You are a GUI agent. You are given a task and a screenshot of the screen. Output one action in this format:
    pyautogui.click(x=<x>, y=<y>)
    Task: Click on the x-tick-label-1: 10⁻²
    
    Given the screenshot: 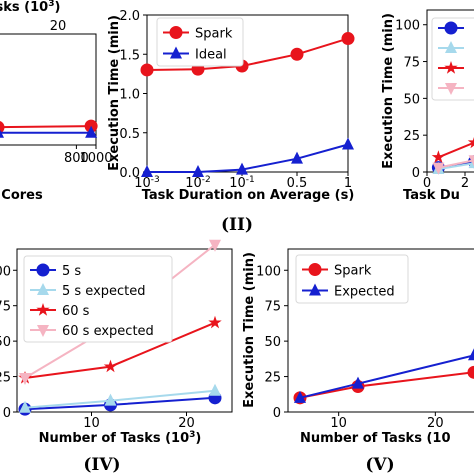 What is the action you would take?
    pyautogui.click(x=198, y=183)
    